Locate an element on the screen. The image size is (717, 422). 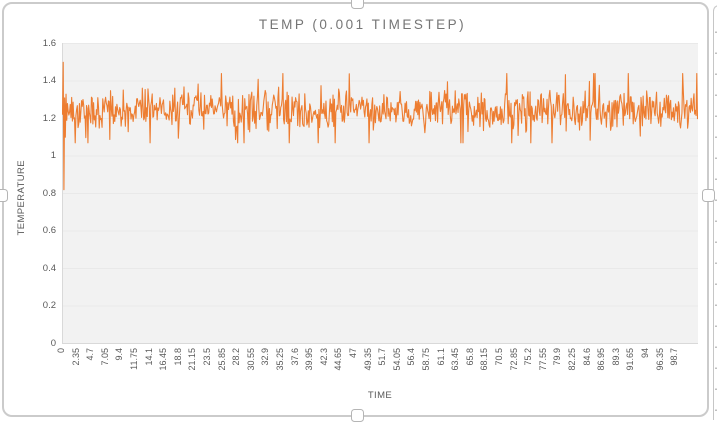
x-tick-label: 70.5 is located at coordinates (499, 357).